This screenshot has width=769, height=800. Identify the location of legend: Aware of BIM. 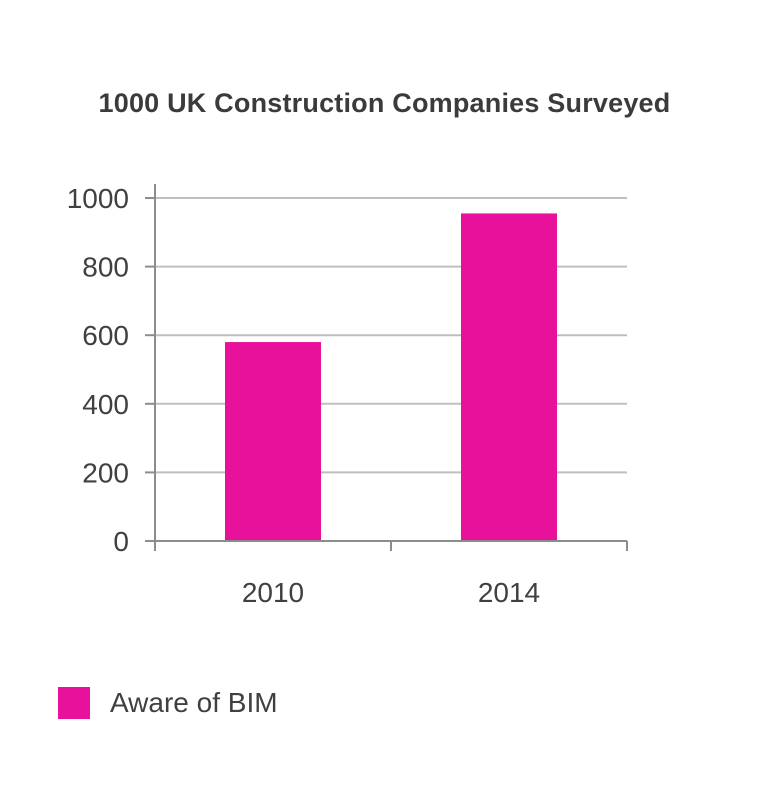
(168, 703).